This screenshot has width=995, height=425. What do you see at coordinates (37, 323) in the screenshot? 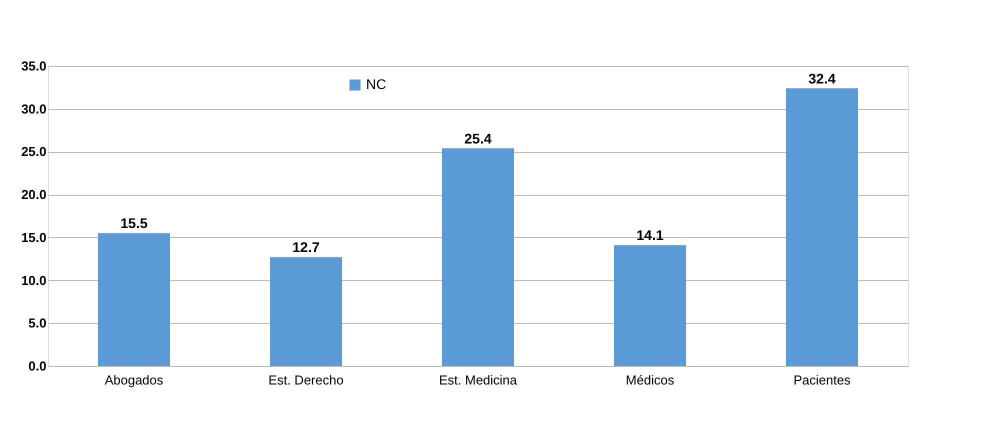
I see `y-tick-label: 5.0` at bounding box center [37, 323].